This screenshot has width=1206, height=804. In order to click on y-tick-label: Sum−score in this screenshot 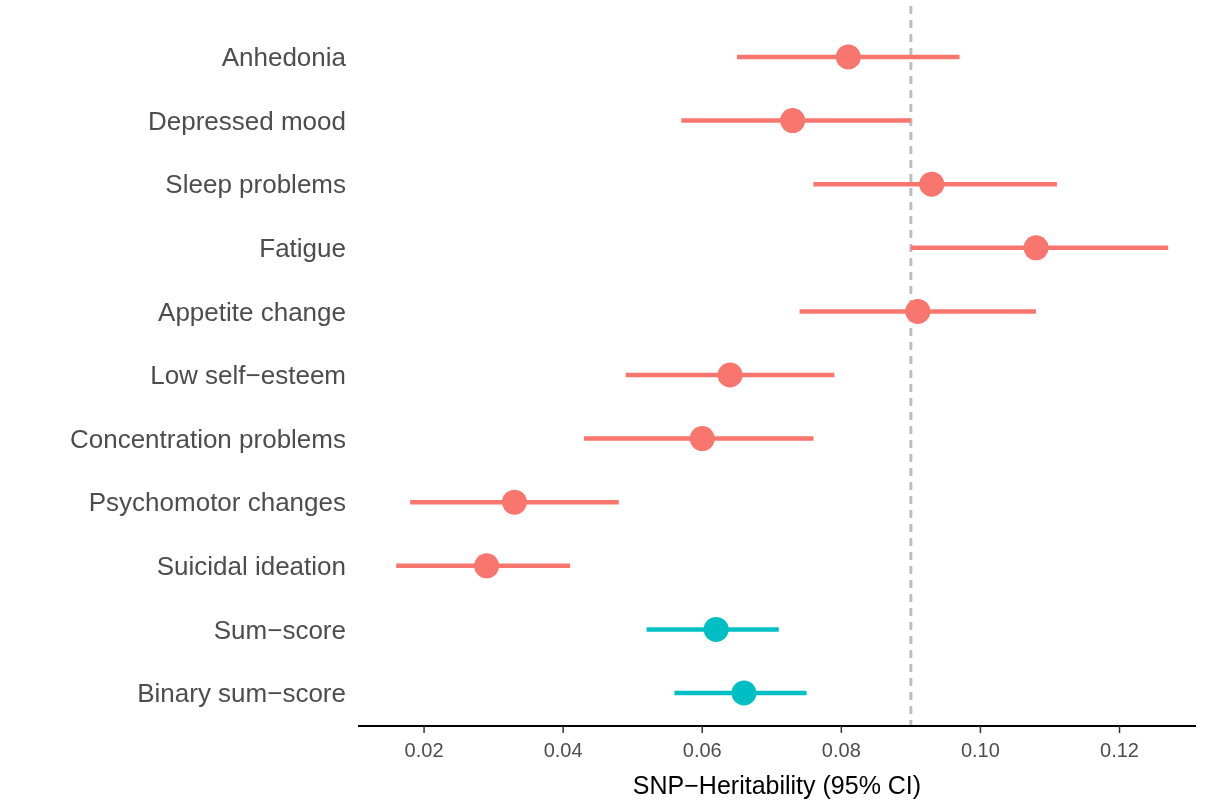, I will do `click(279, 629)`.